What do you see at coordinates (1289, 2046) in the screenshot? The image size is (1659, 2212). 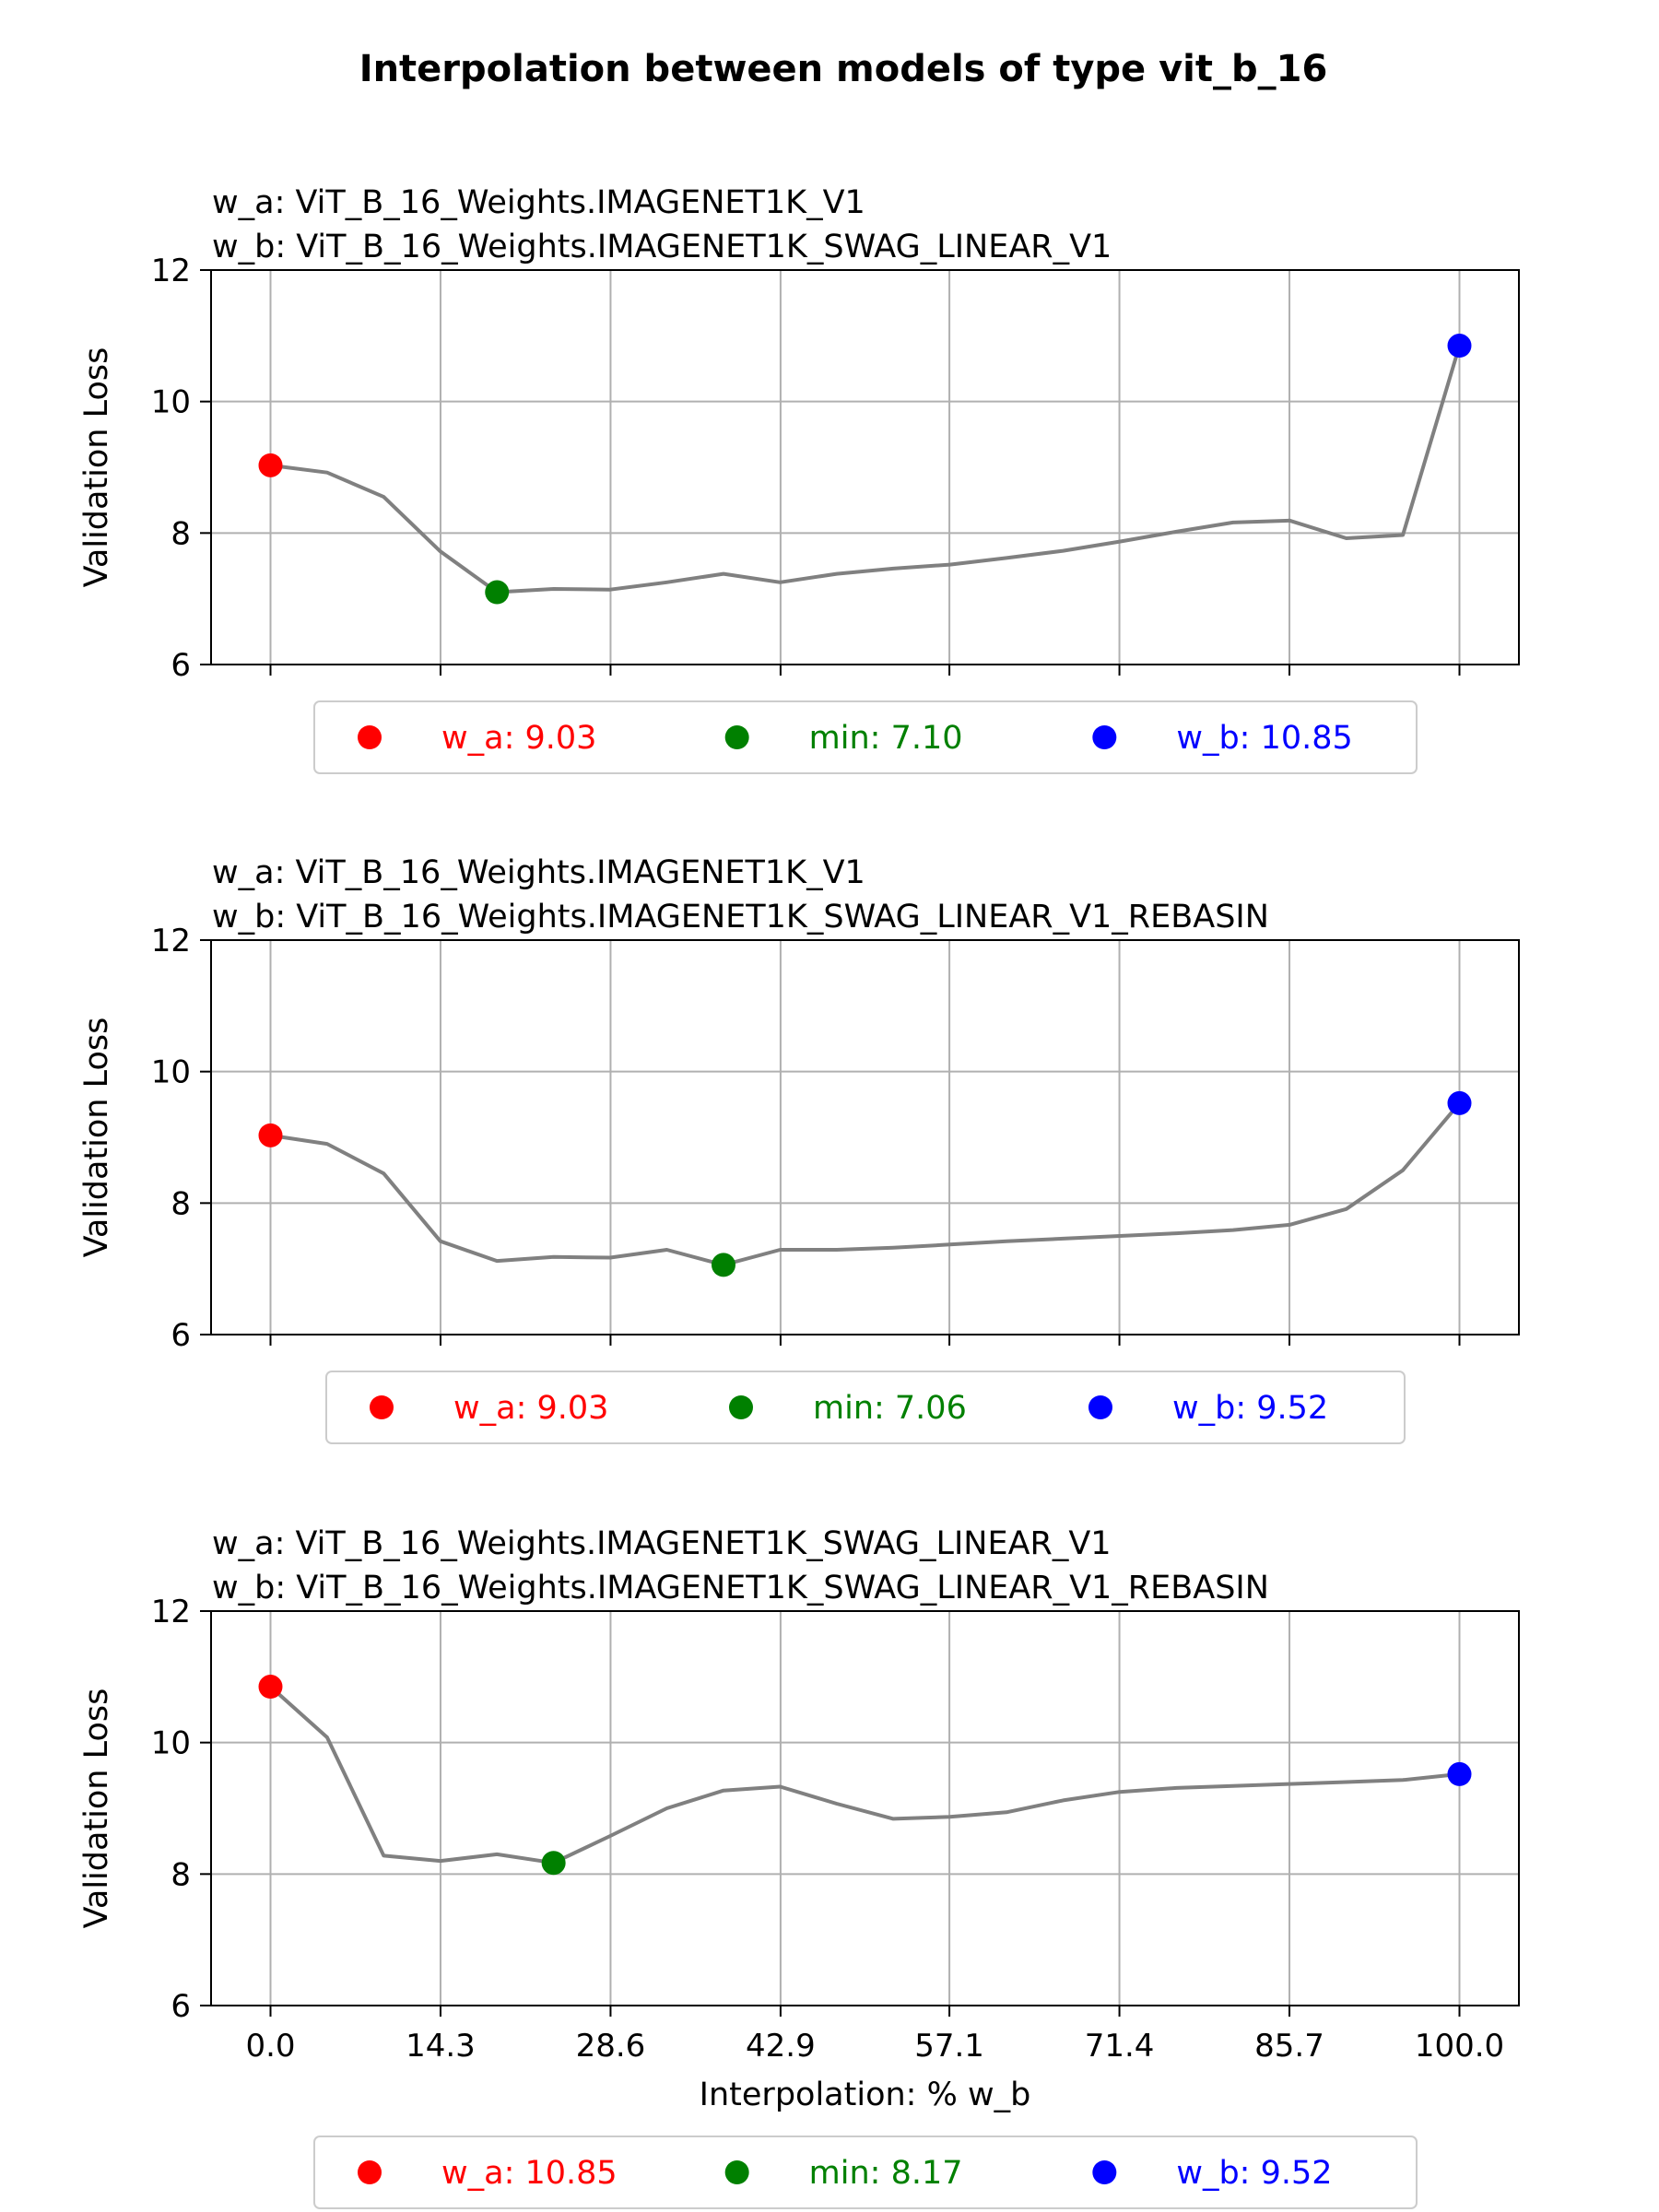 I see `x-tick-label: 85.7` at bounding box center [1289, 2046].